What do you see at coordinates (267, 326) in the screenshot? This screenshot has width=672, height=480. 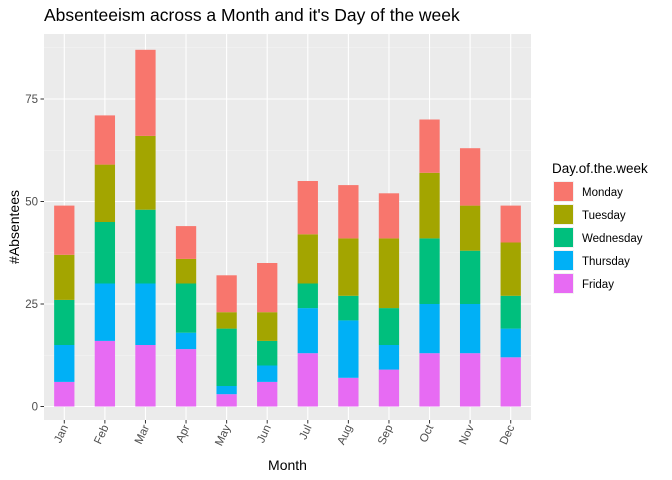 I see `bar-jun-tuesday` at bounding box center [267, 326].